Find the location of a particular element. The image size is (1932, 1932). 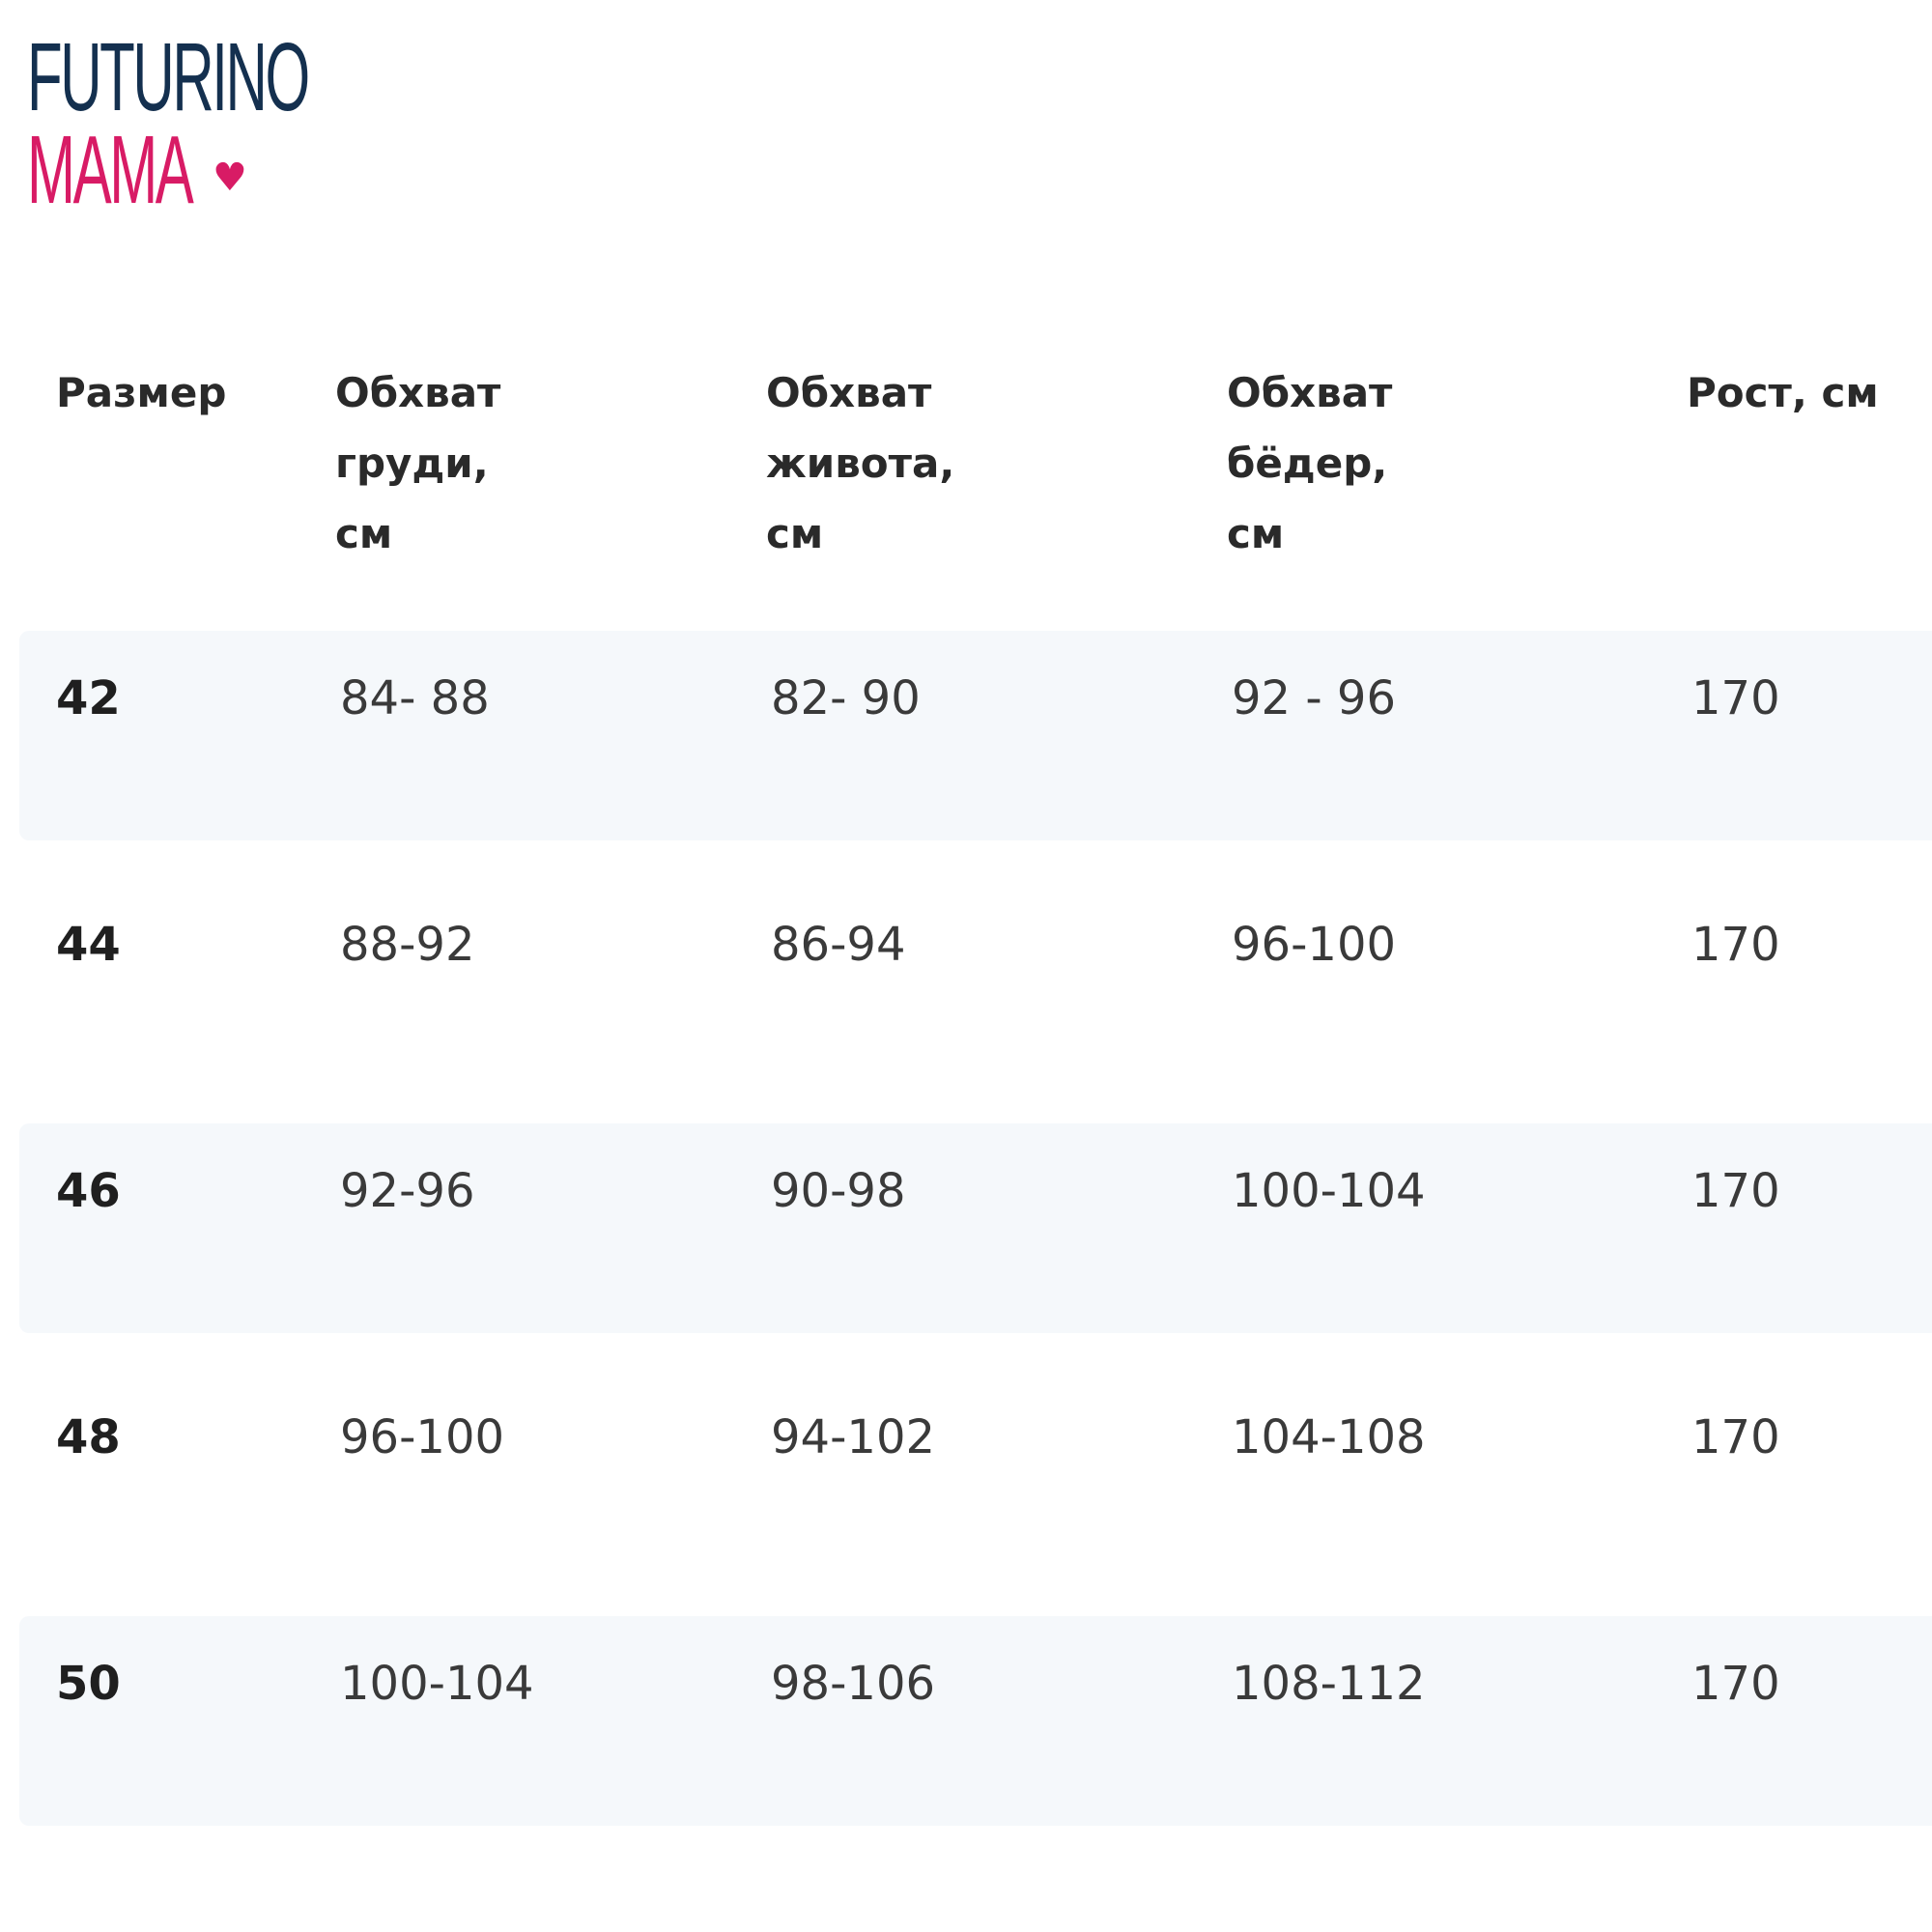

column-header-line: Размер is located at coordinates (141, 392).